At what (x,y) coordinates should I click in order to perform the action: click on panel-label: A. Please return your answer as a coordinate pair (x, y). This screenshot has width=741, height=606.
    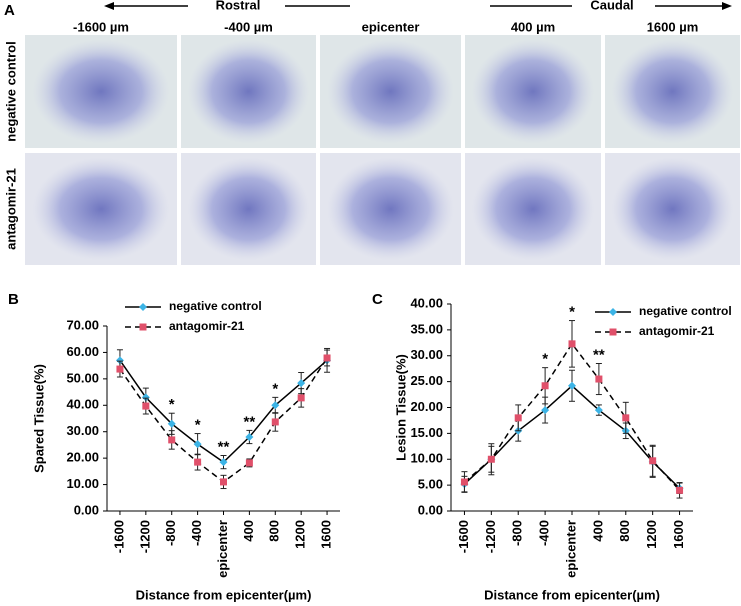
    Looking at the image, I should click on (9, 10).